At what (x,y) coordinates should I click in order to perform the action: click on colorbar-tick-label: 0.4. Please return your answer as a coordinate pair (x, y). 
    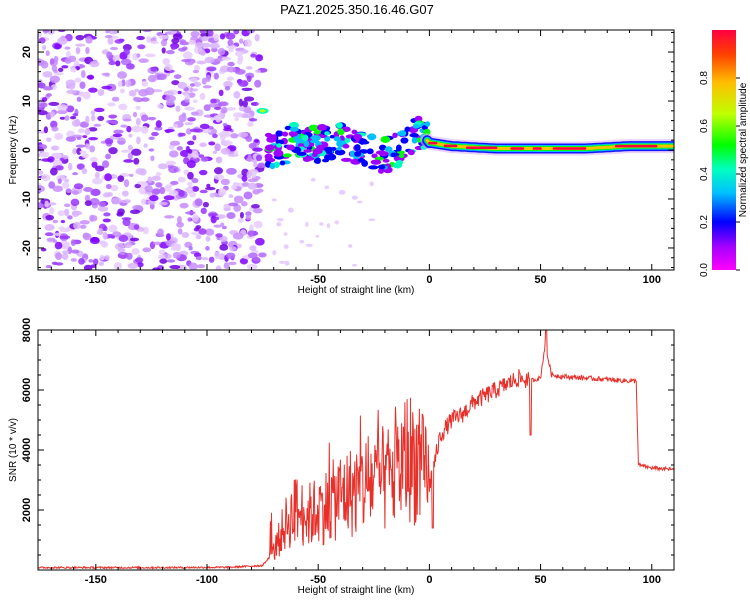
    Looking at the image, I should click on (704, 174).